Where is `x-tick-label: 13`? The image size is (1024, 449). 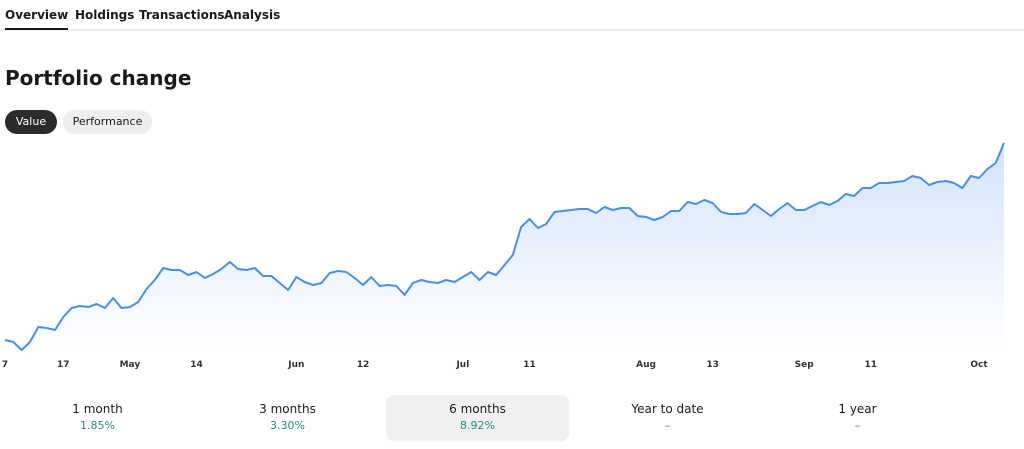
x-tick-label: 13 is located at coordinates (712, 365).